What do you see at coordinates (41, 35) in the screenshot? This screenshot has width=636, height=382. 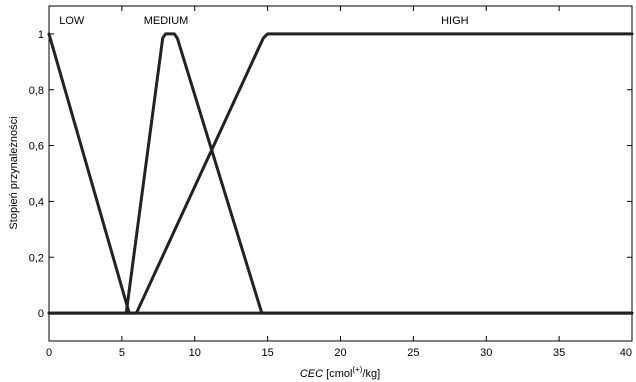 I see `y-tick-label: 1` at bounding box center [41, 35].